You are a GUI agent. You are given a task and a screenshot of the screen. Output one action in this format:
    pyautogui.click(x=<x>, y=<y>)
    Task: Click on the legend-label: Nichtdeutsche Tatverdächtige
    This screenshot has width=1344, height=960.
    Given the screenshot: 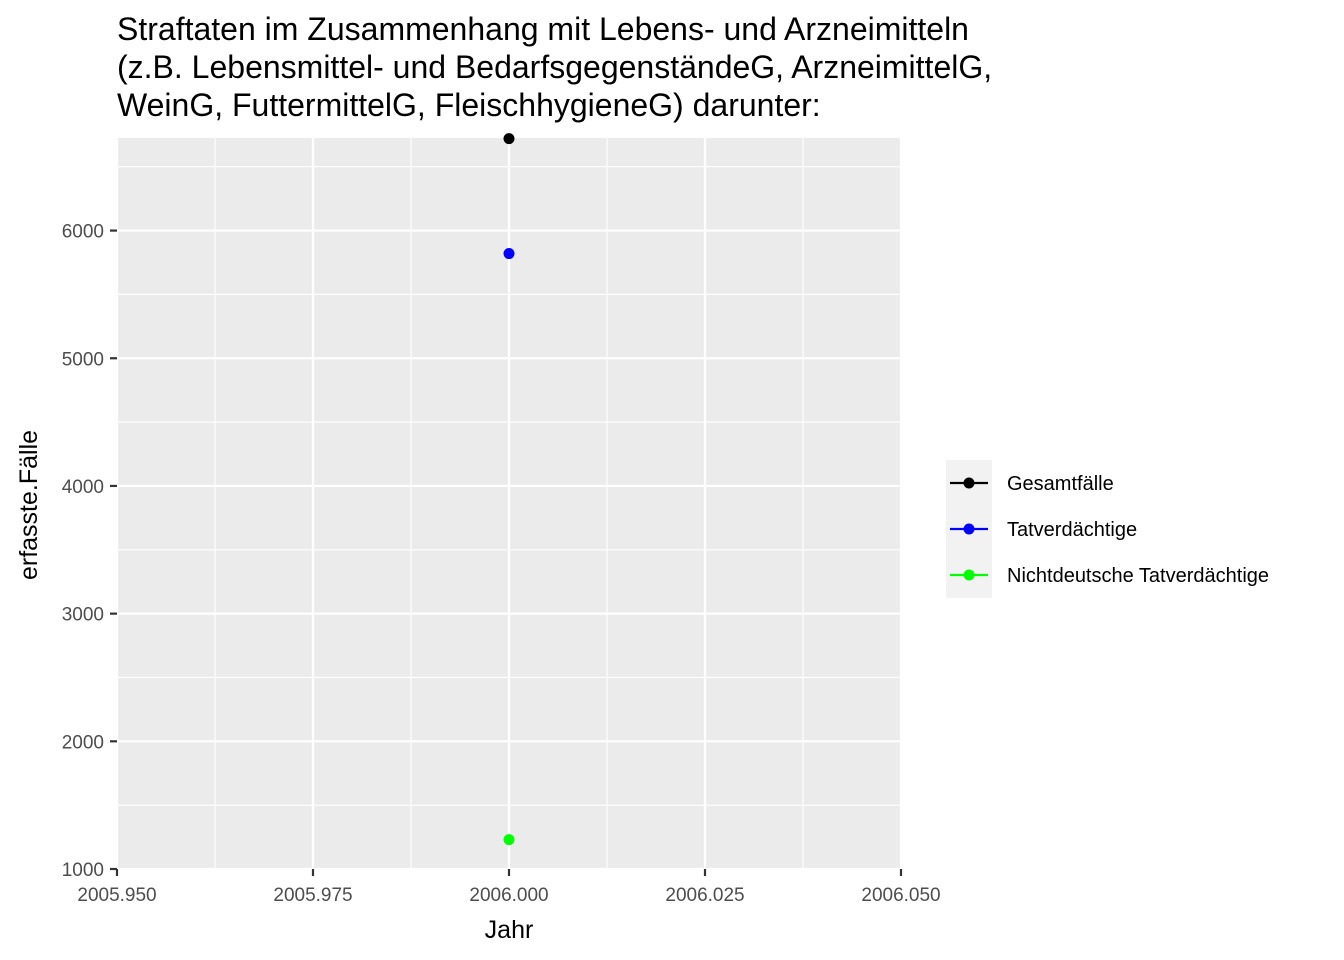 What is the action you would take?
    pyautogui.click(x=1138, y=576)
    